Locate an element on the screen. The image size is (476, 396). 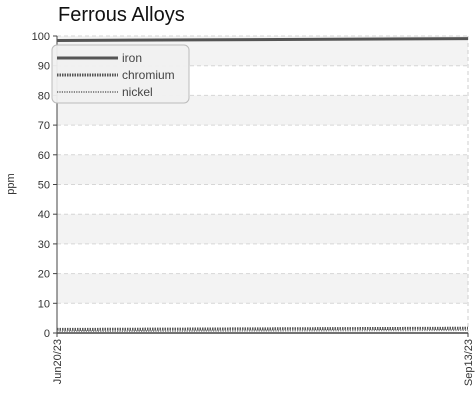
chart-title: Ferrous Alloys is located at coordinates (121, 15).